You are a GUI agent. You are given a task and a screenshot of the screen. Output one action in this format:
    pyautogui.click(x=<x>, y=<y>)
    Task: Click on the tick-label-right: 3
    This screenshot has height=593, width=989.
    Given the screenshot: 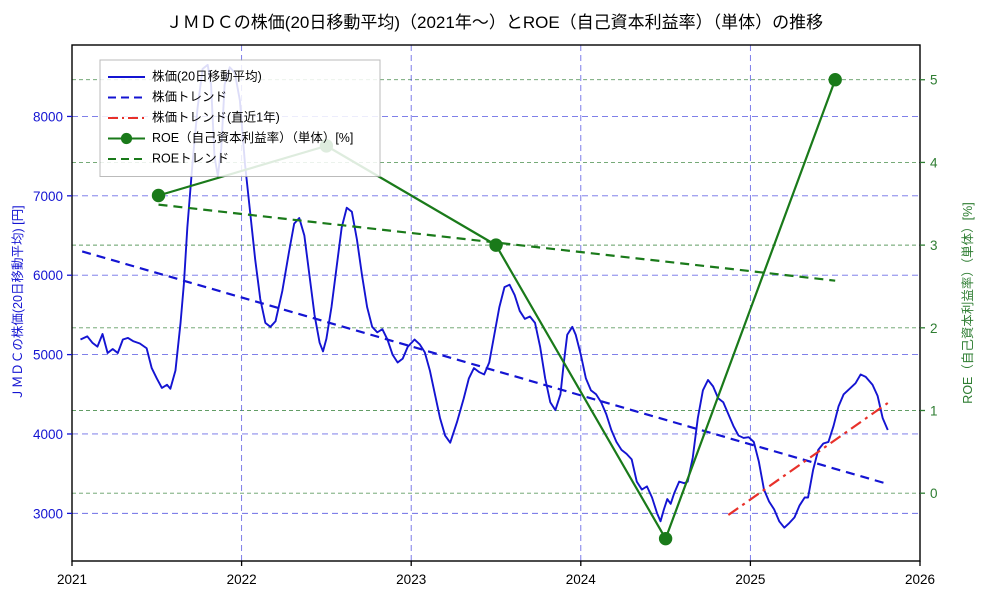 What is the action you would take?
    pyautogui.click(x=934, y=245)
    